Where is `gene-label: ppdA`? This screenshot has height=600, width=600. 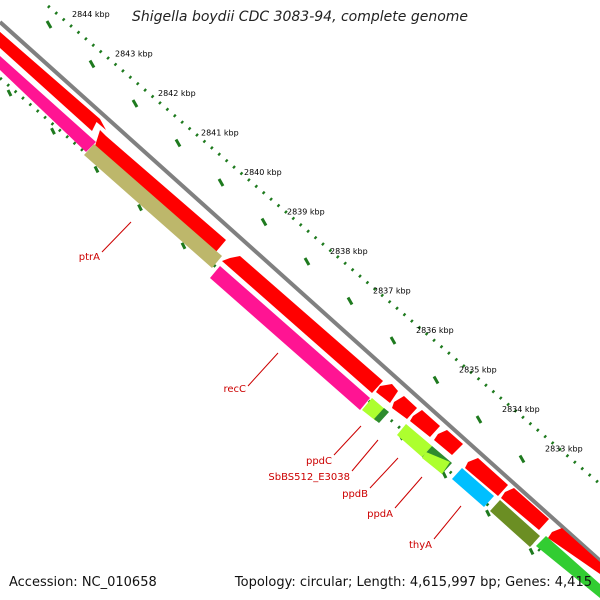 gene-label: ppdA is located at coordinates (380, 514).